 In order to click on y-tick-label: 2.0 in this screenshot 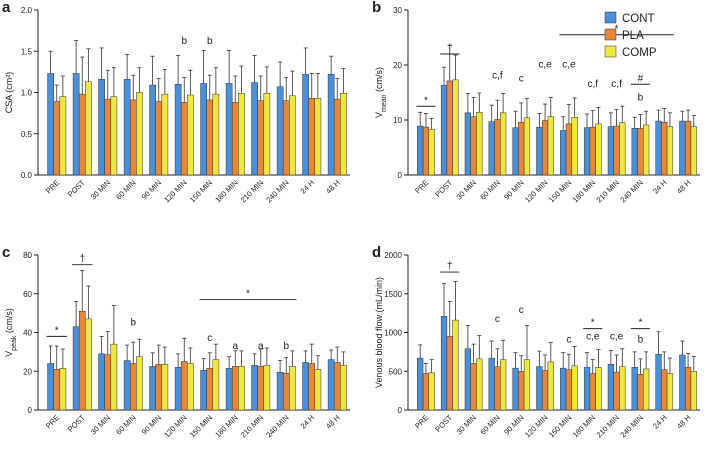, I will do `click(27, 10)`.